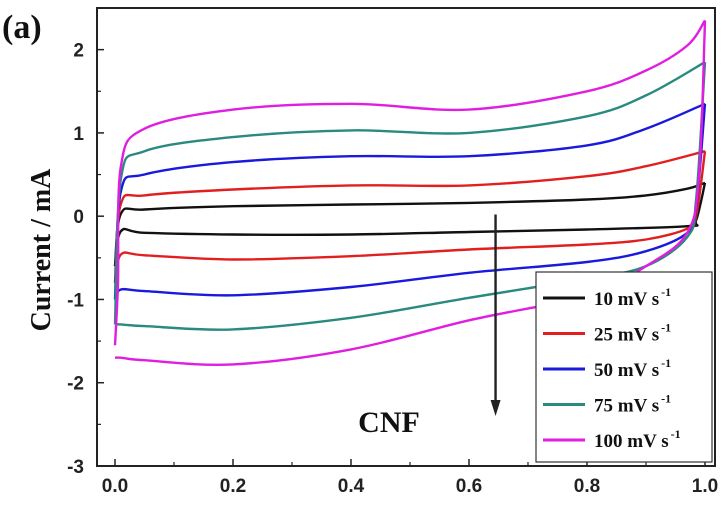 The height and width of the screenshot is (506, 722). I want to click on cnf-annotation: CNF, so click(389, 422).